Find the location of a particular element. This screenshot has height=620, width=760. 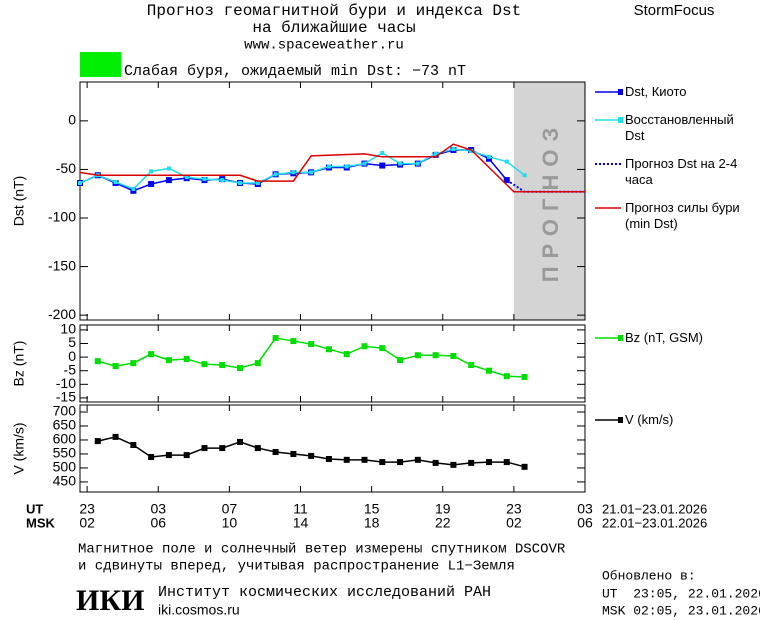

legend-entry: Прогноз Dst на 2-4 часа is located at coordinates (674, 172).